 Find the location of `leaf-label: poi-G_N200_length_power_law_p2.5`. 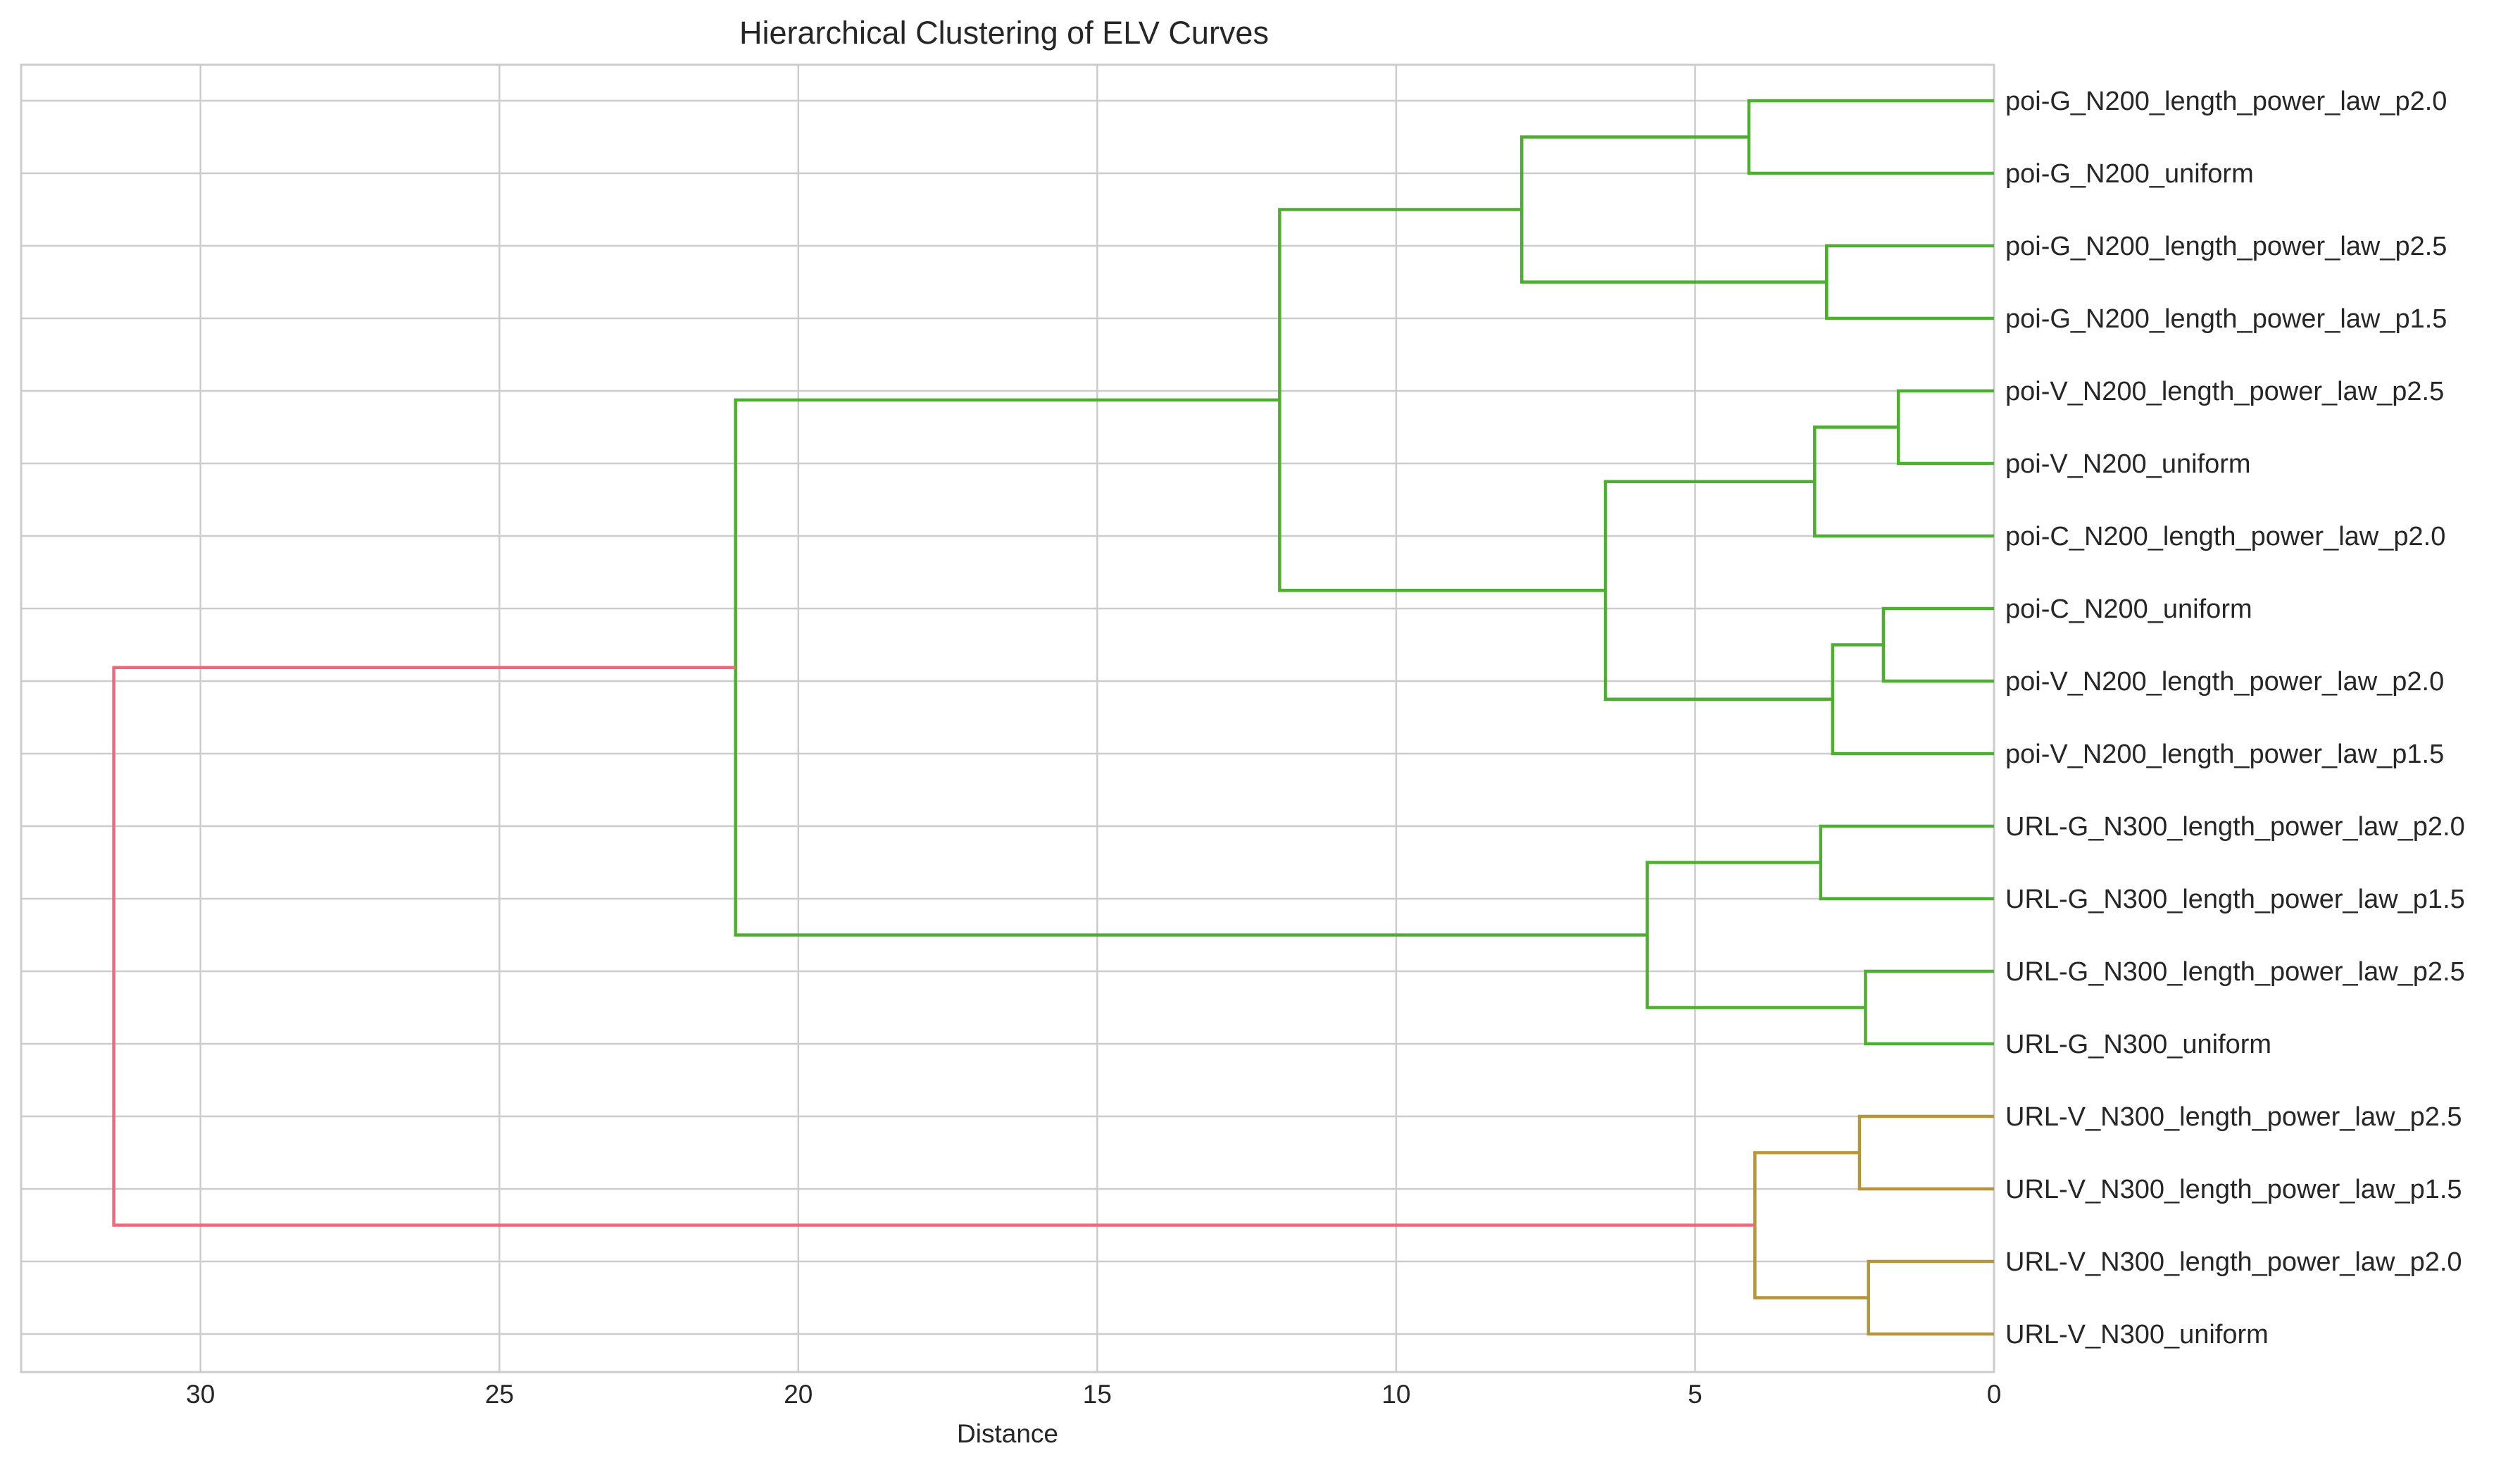

leaf-label: poi-G_N200_length_power_law_p2.5 is located at coordinates (2226, 246).